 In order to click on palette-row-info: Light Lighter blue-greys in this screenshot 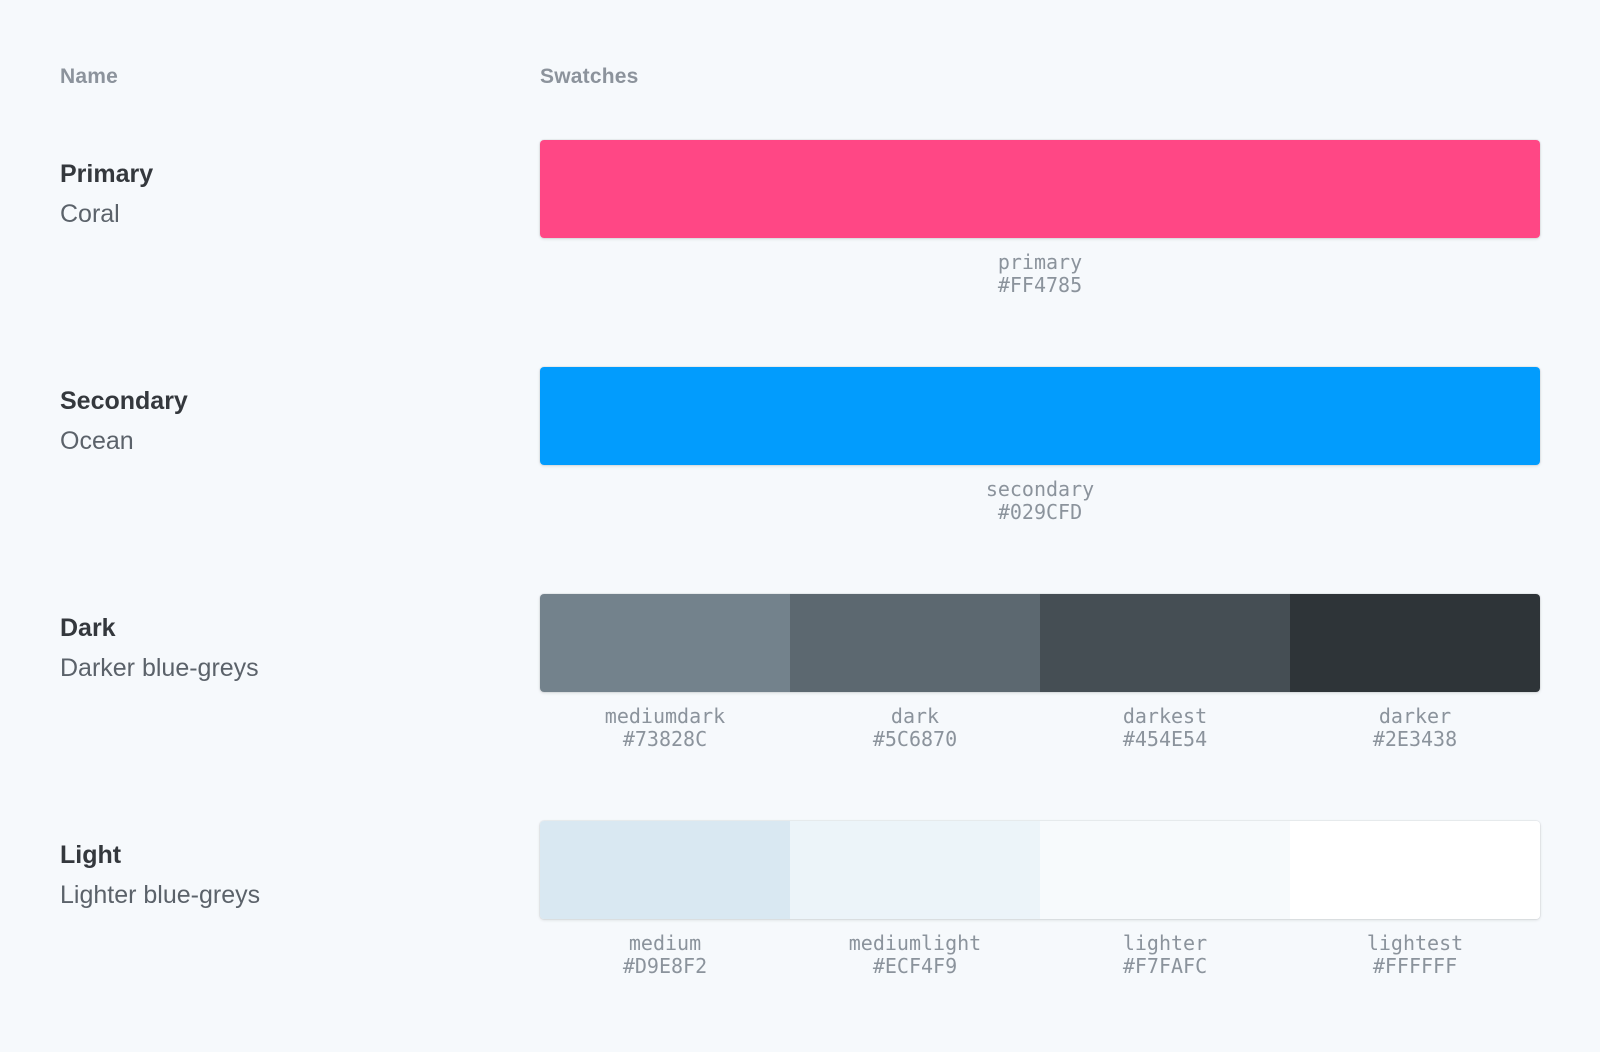, I will do `click(300, 934)`.